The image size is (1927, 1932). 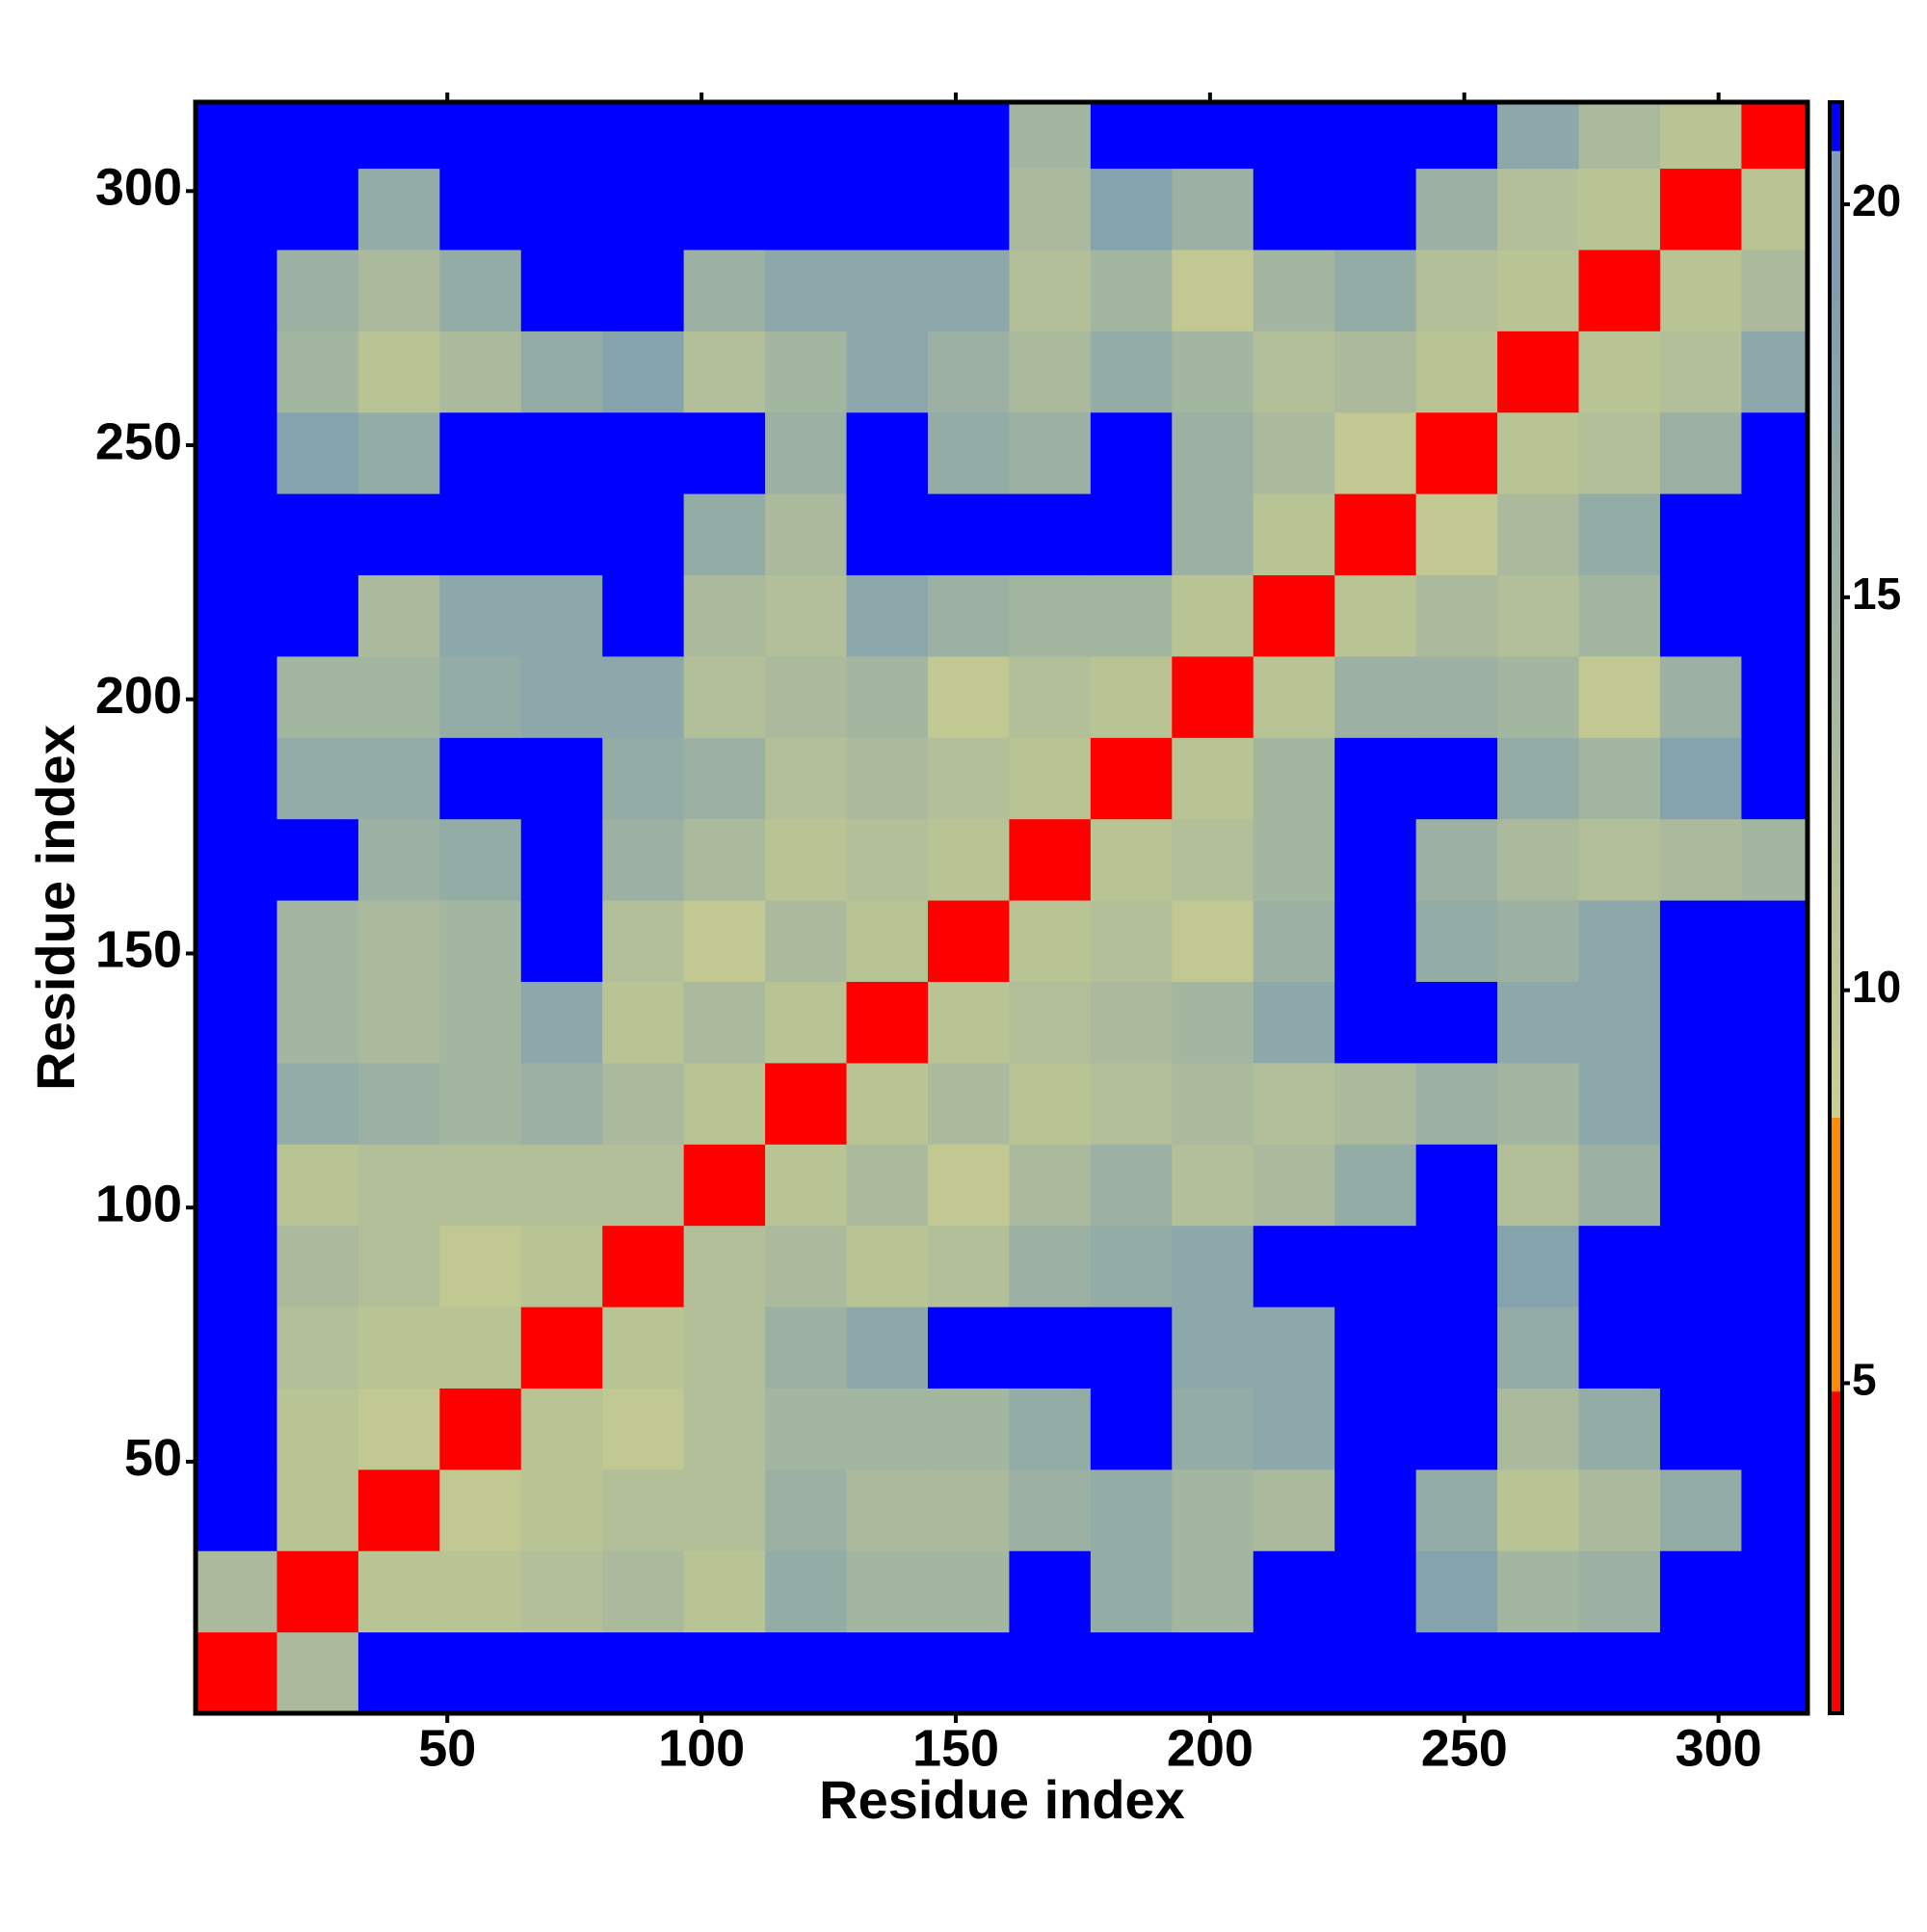 What do you see at coordinates (1864, 1380) in the screenshot?
I see `colorbar-tick-label: 5` at bounding box center [1864, 1380].